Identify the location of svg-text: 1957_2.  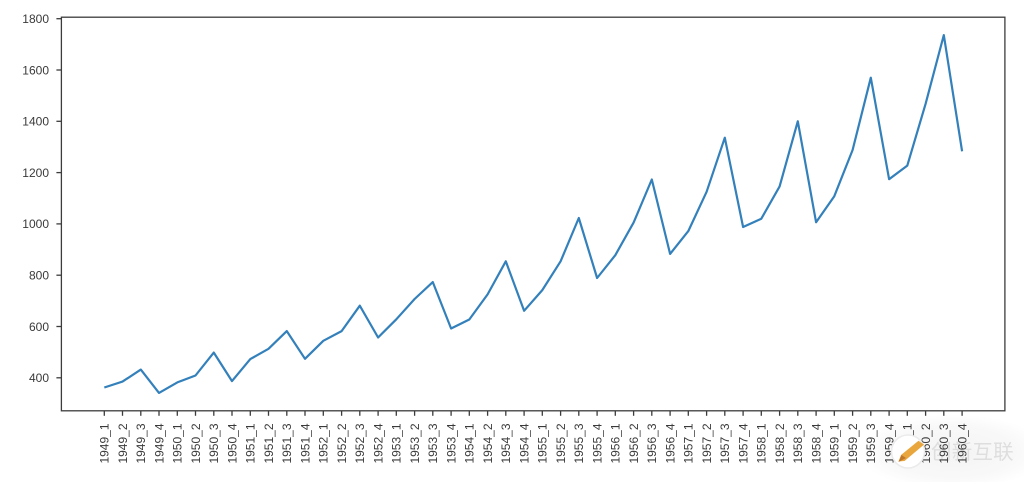
(707, 443).